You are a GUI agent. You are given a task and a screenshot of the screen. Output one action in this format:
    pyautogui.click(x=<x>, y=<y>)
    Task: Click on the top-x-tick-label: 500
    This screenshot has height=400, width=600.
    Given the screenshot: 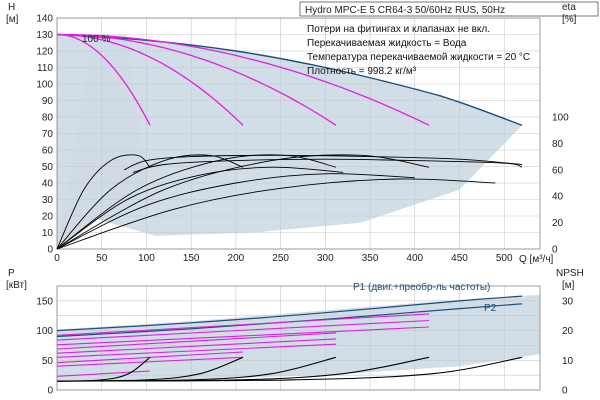 What is the action you would take?
    pyautogui.click(x=504, y=258)
    